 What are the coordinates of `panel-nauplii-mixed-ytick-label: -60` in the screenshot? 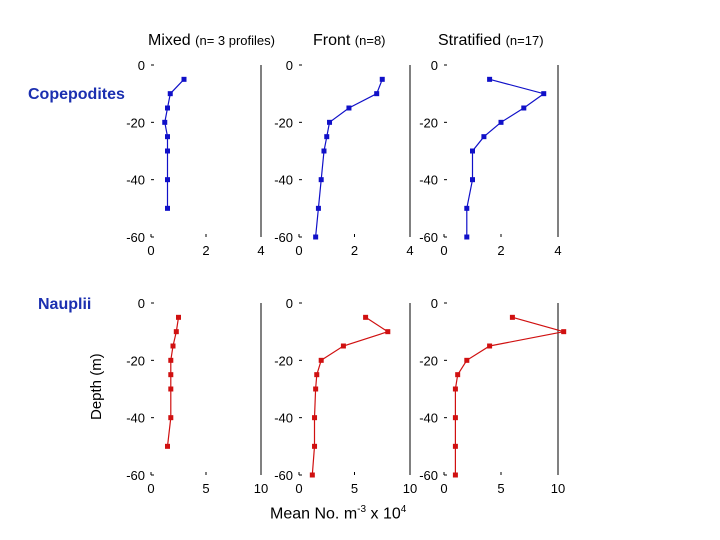 It's located at (135, 475).